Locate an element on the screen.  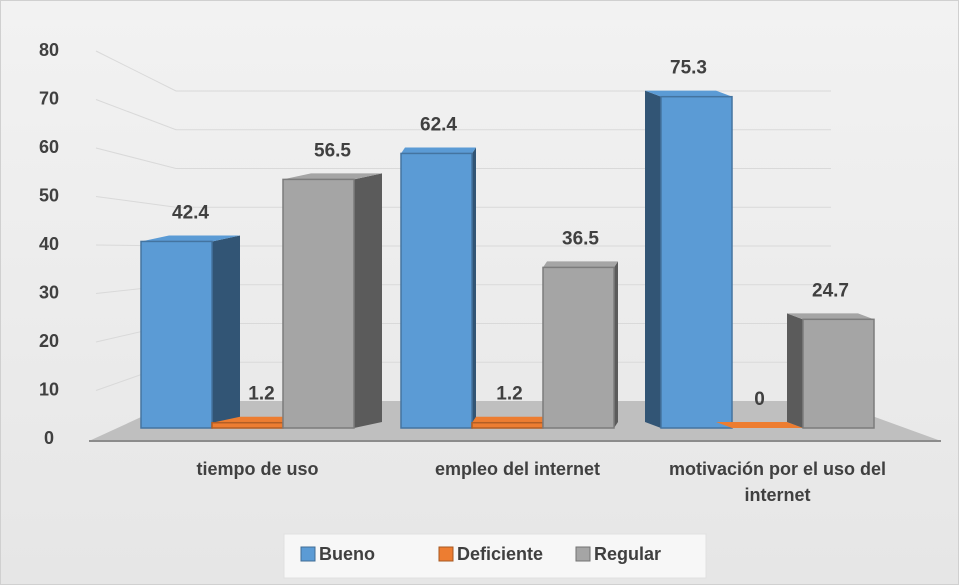
y-tick-label: 60 is located at coordinates (49, 147).